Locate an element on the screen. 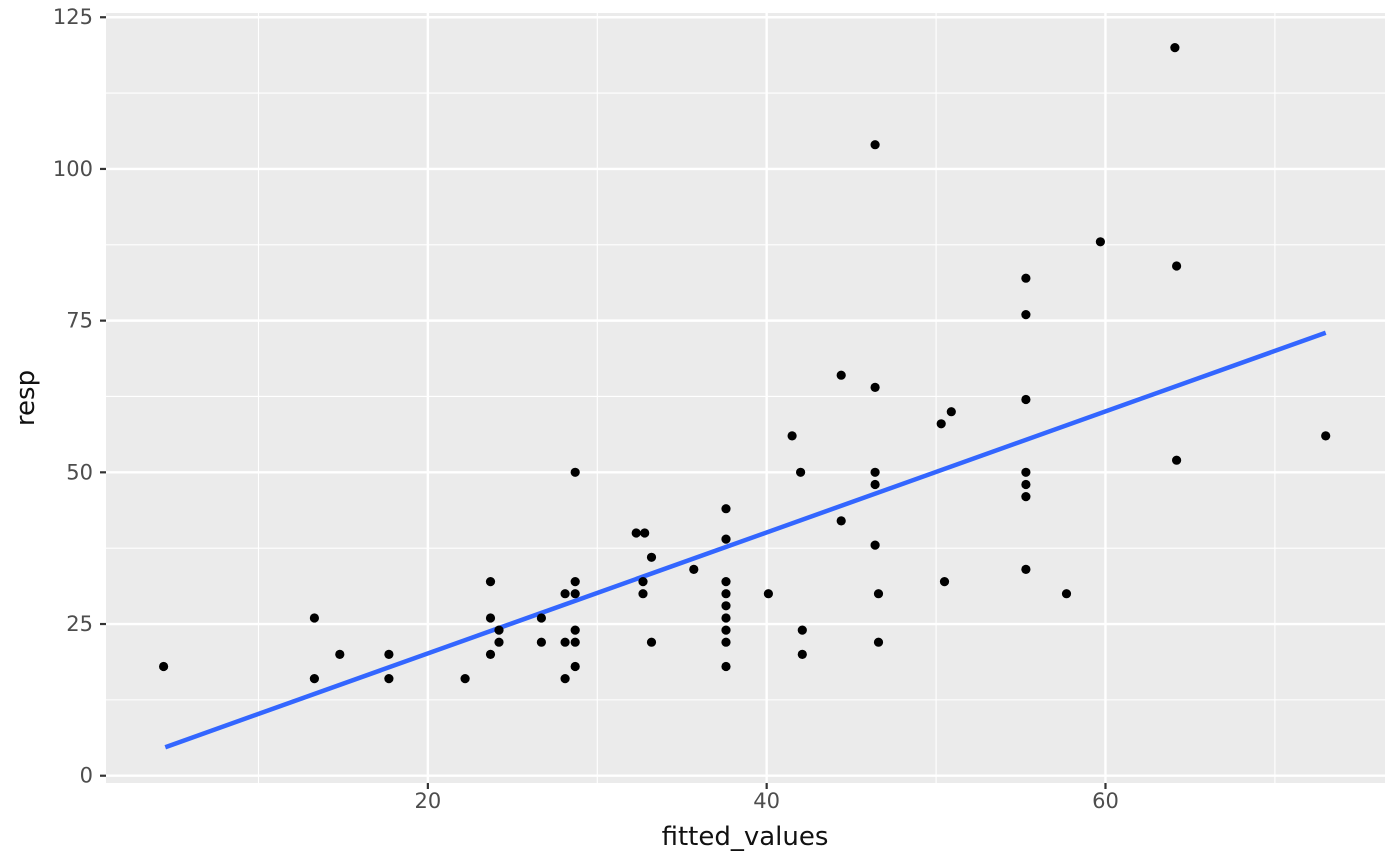 Image resolution: width=1400 pixels, height=866 pixels. x-tick-label: 40 is located at coordinates (766, 801).